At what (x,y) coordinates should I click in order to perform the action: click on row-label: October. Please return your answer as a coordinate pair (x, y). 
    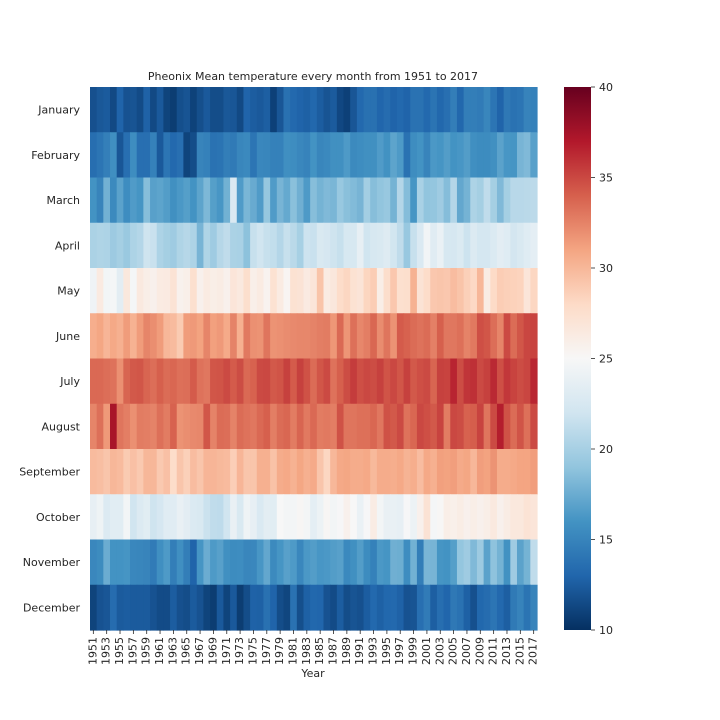
    Looking at the image, I should click on (58, 517).